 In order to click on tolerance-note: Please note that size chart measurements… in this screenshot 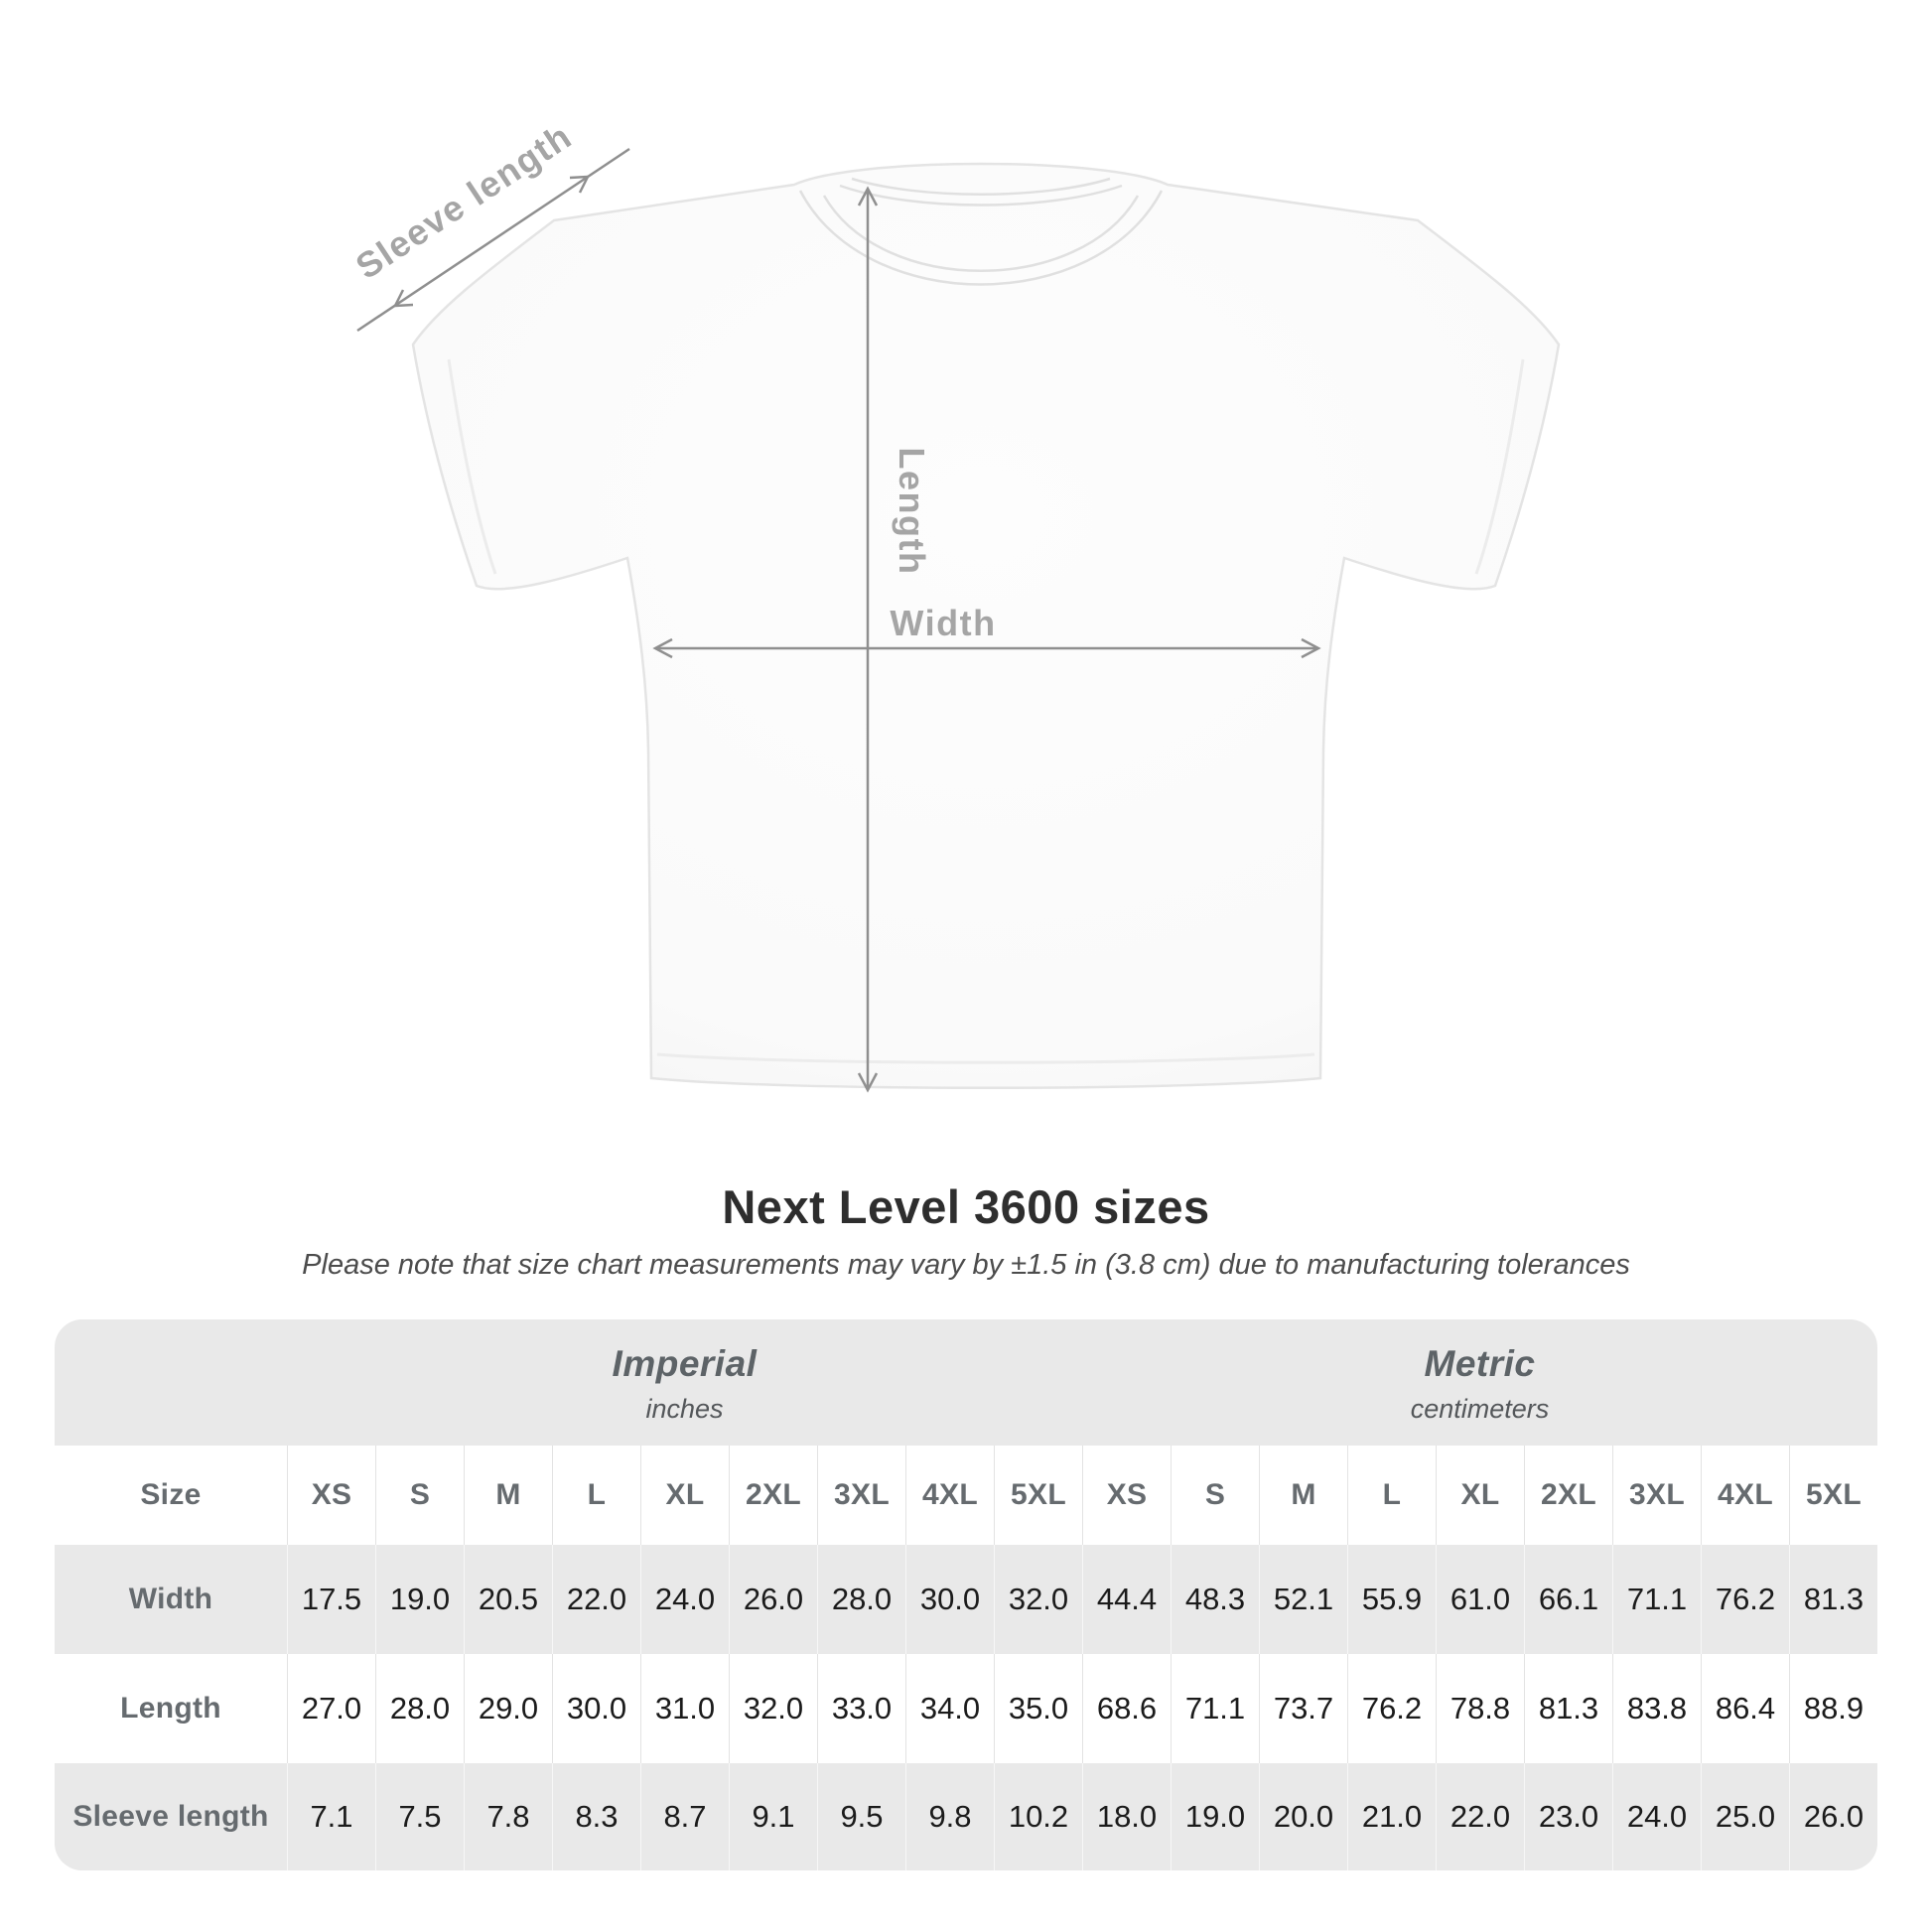, I will do `click(966, 1265)`.